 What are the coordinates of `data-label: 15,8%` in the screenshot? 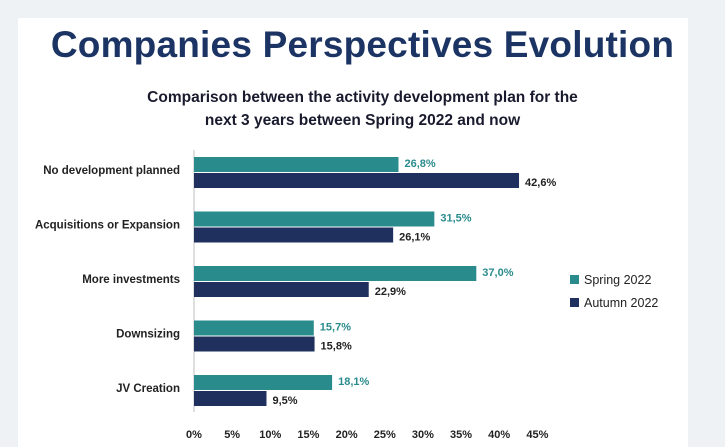 It's located at (336, 347).